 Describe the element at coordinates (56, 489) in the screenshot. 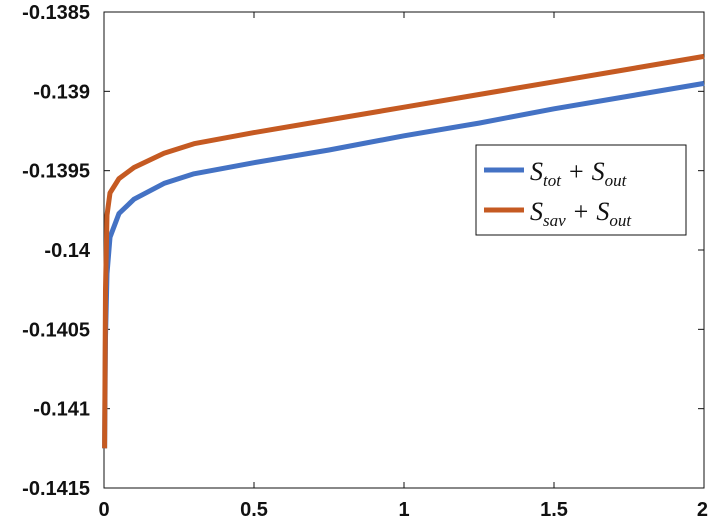

I see `y-tick-label: -0.1415` at that location.